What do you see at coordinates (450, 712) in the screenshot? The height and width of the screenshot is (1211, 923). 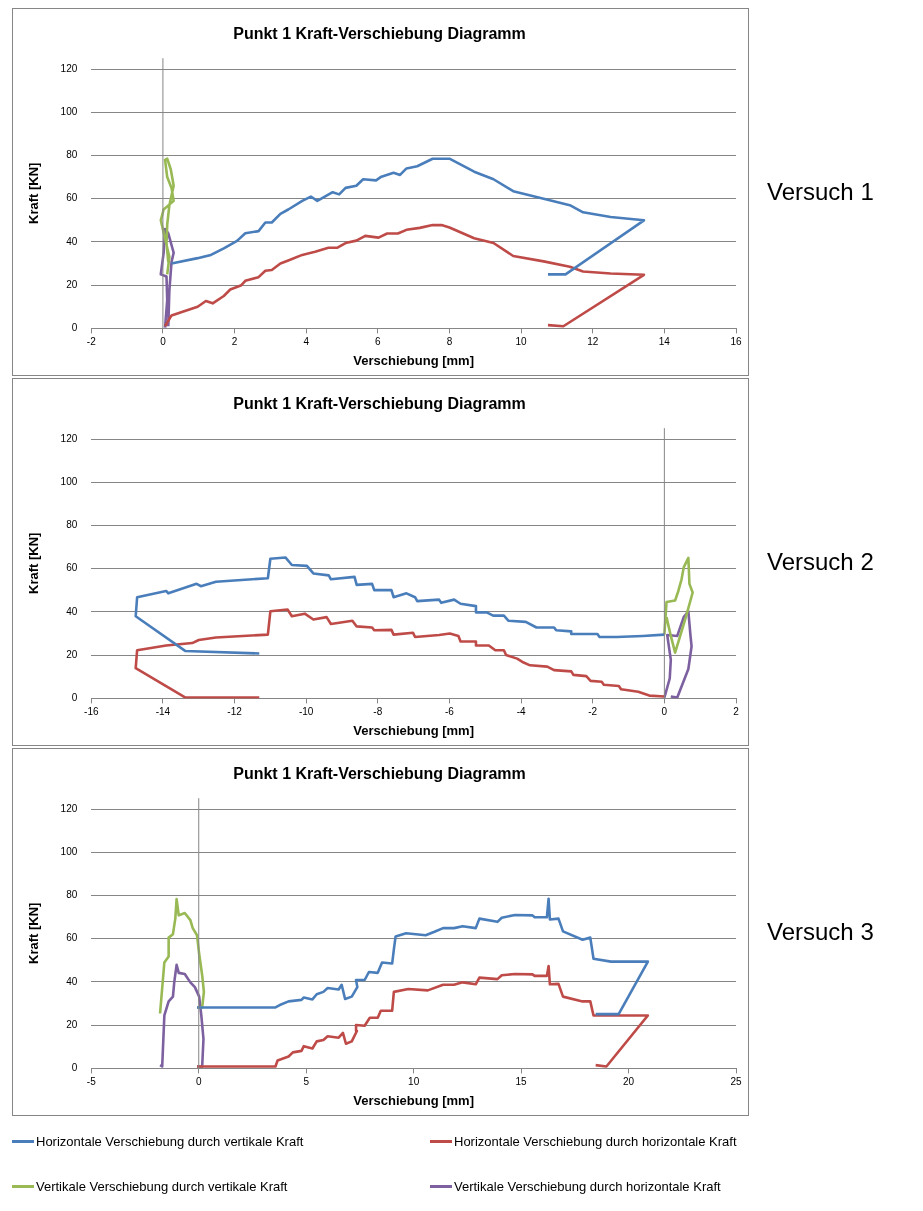 I see `x-tick-label: -6` at bounding box center [450, 712].